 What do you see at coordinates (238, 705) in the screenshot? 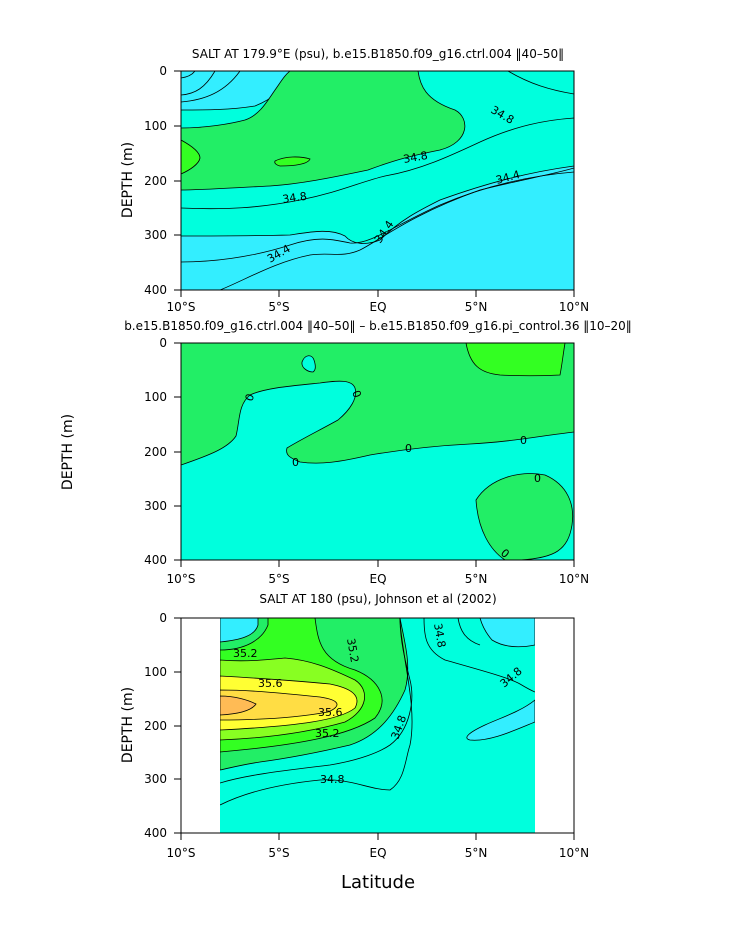
I see `panel-3-fill-orange` at bounding box center [238, 705].